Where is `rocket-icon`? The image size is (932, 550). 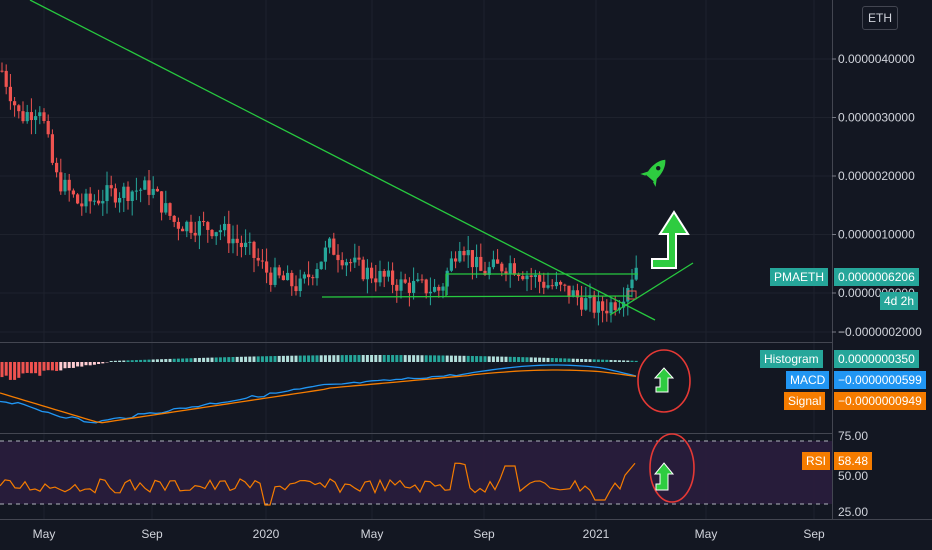 rocket-icon is located at coordinates (653, 173).